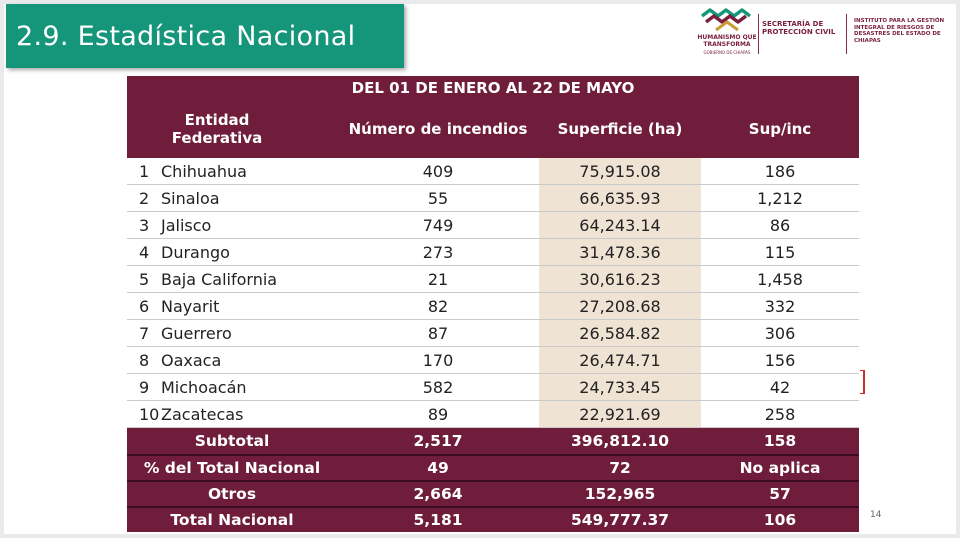 The width and height of the screenshot is (960, 538). What do you see at coordinates (149, 414) in the screenshot?
I see `cell-rank: 10` at bounding box center [149, 414].